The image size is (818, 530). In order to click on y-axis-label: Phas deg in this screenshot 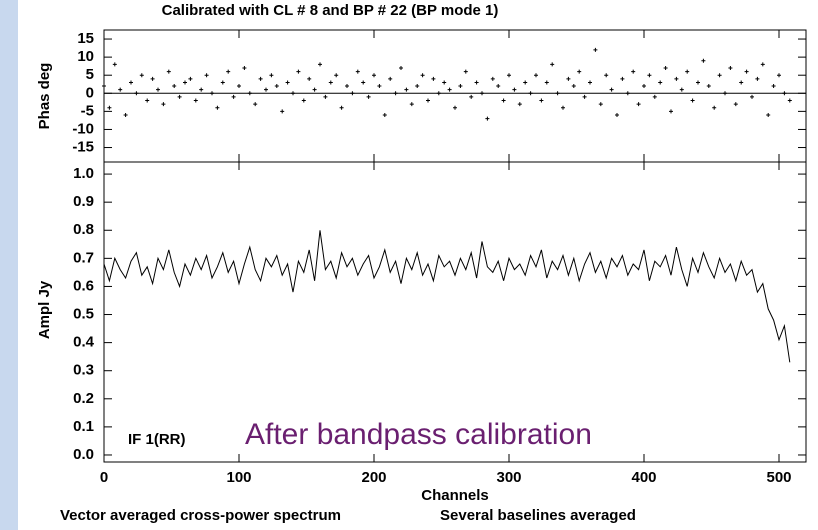, I will do `click(44, 96)`.